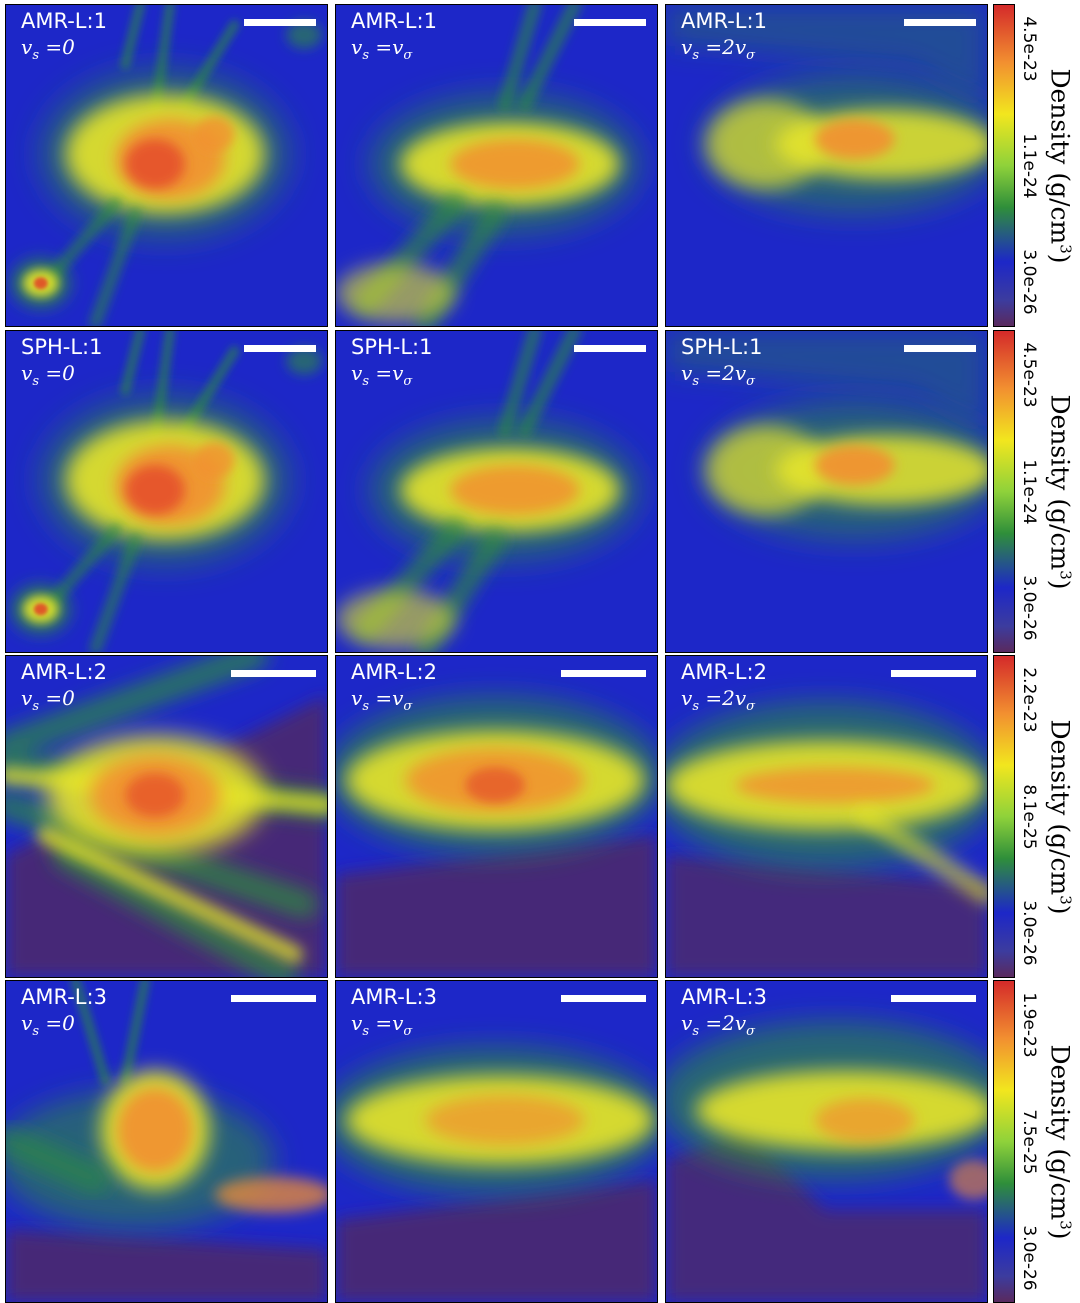  Describe the element at coordinates (1029, 1025) in the screenshot. I see `colorbar-tick-label: 1.9e-23` at that location.